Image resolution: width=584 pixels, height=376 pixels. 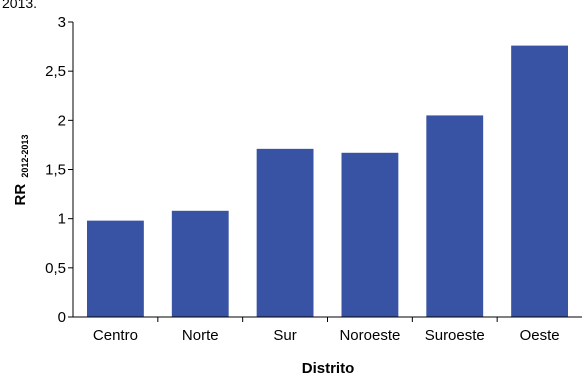 I want to click on y-tick-label: 1,5, so click(x=55, y=170).